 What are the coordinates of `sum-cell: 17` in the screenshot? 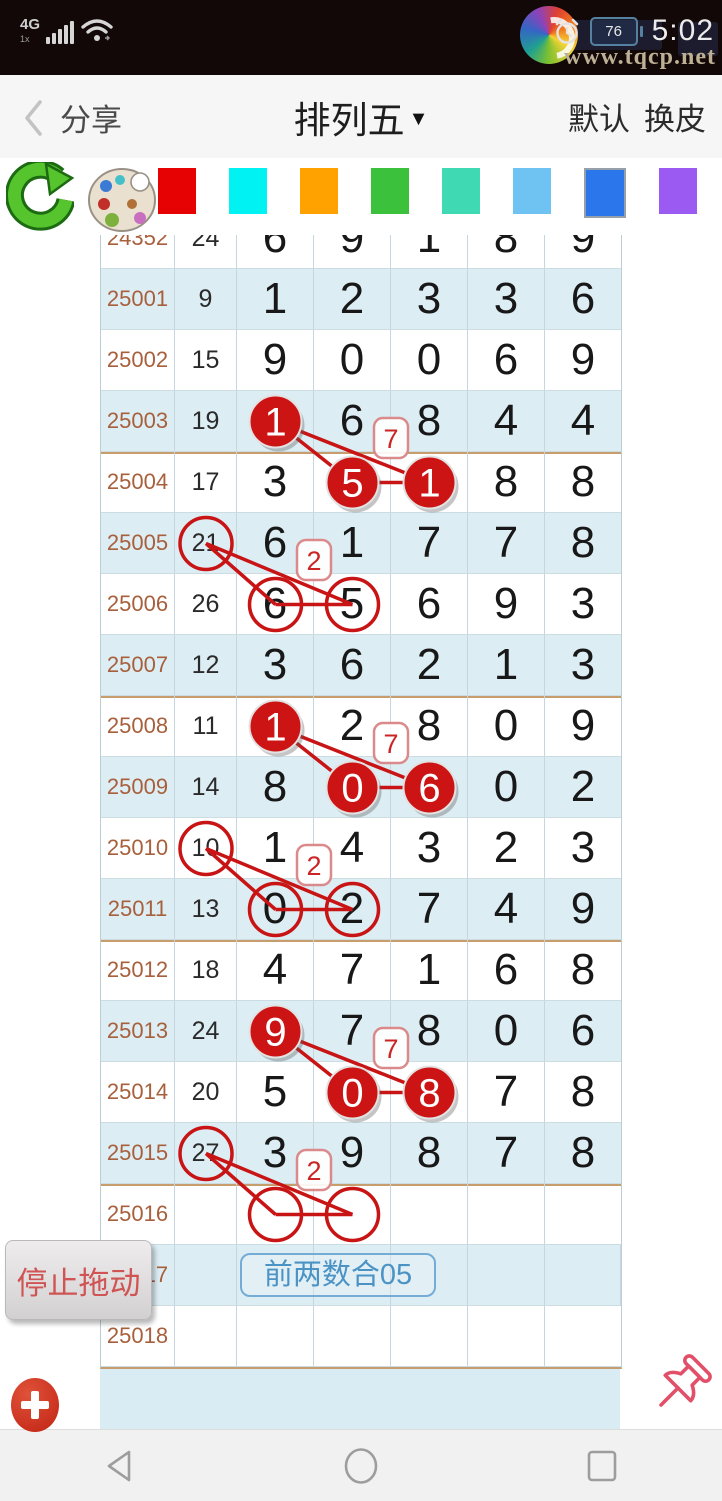 It's located at (206, 482).